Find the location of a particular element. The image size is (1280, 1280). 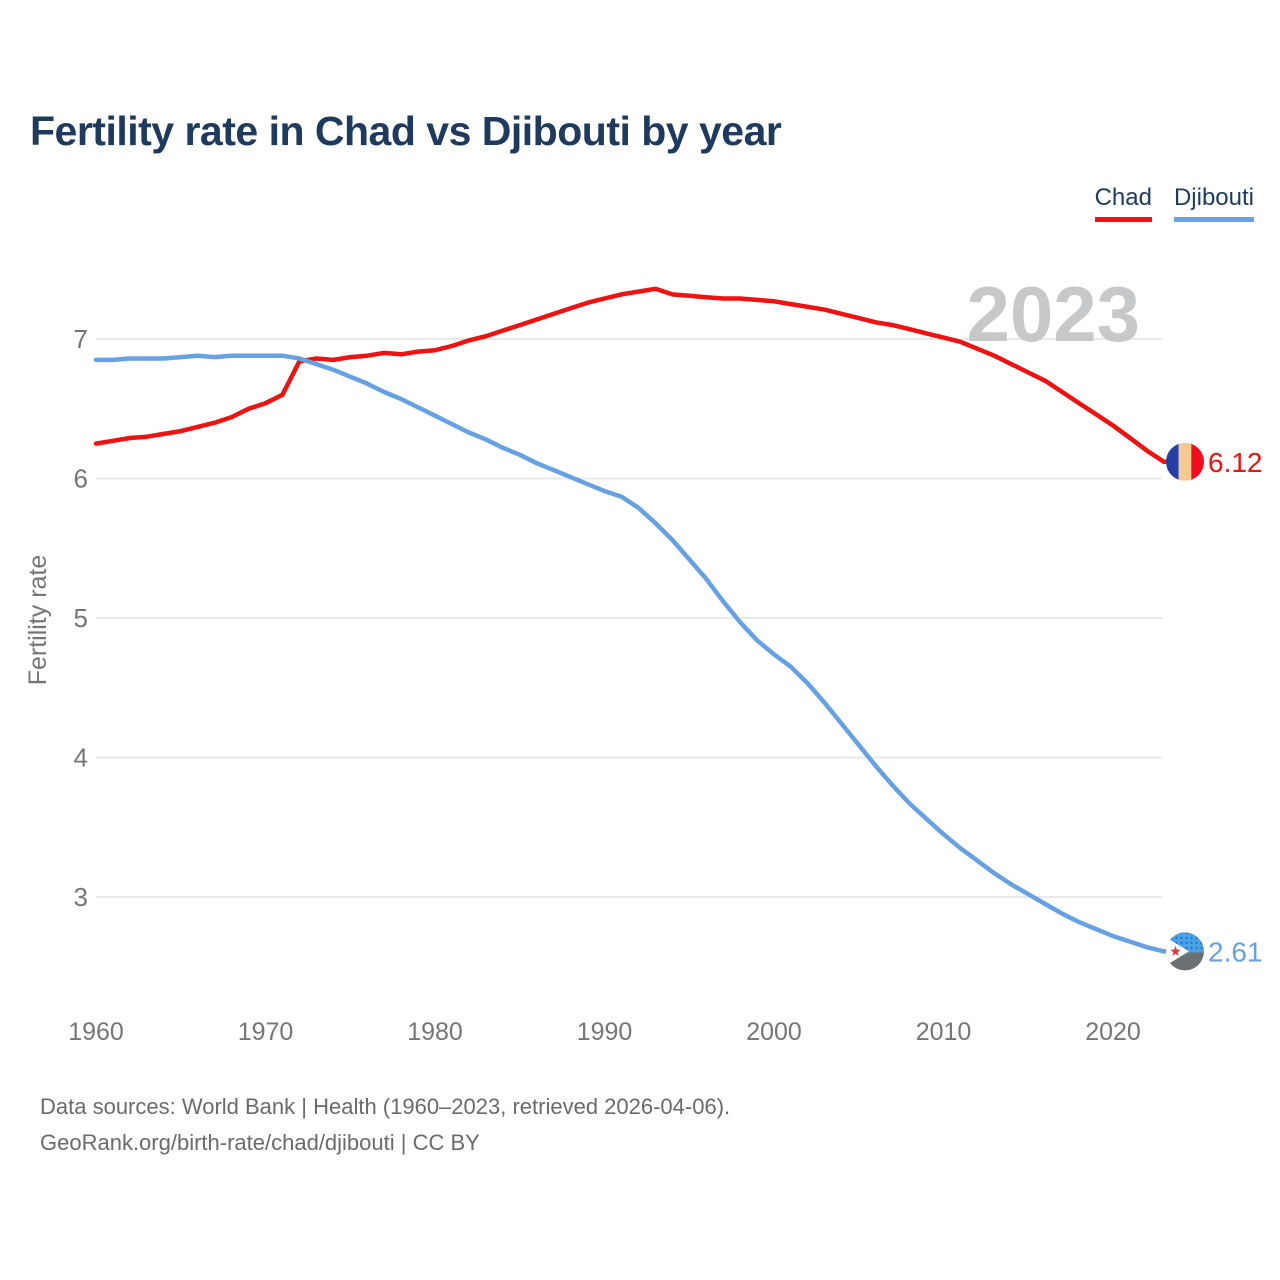

x-tick-label-1990: 1990 is located at coordinates (605, 1032).